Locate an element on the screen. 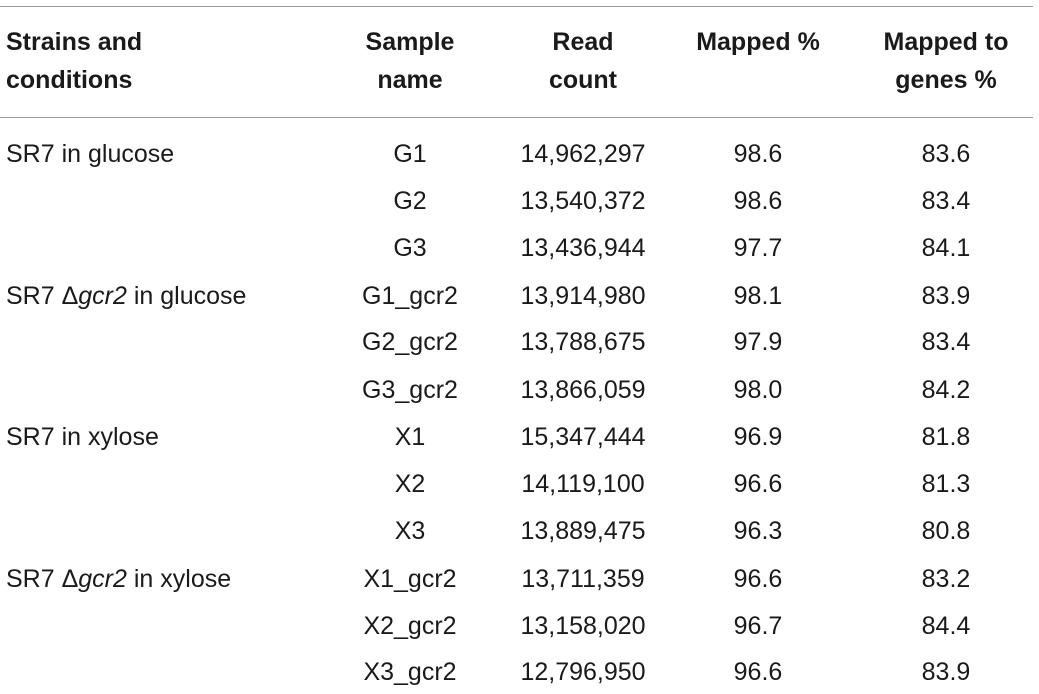 Image resolution: width=1039 pixels, height=694 pixels. sample-name-cell: G3 is located at coordinates (410, 248).